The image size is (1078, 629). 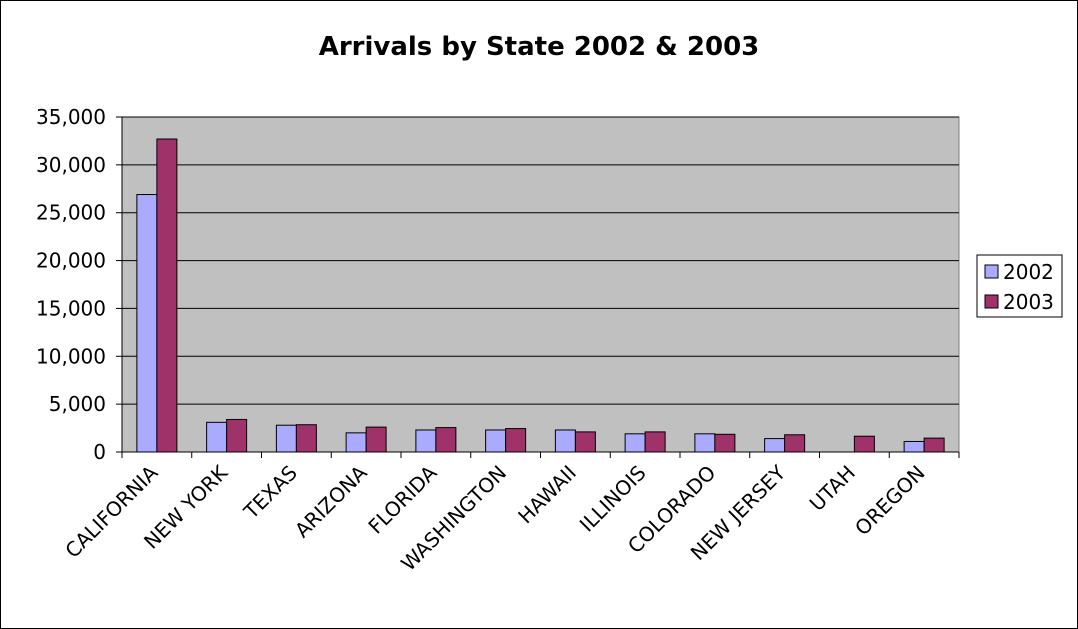 What do you see at coordinates (705, 443) in the screenshot?
I see `bar-2002-colorado` at bounding box center [705, 443].